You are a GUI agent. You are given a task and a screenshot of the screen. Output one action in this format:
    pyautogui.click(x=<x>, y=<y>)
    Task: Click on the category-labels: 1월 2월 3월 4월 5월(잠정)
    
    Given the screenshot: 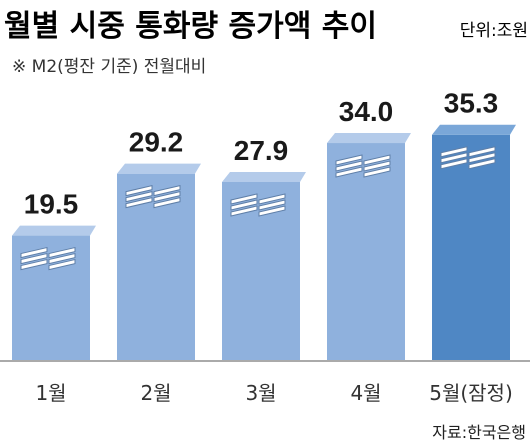 What is the action you would take?
    pyautogui.click(x=273, y=393)
    